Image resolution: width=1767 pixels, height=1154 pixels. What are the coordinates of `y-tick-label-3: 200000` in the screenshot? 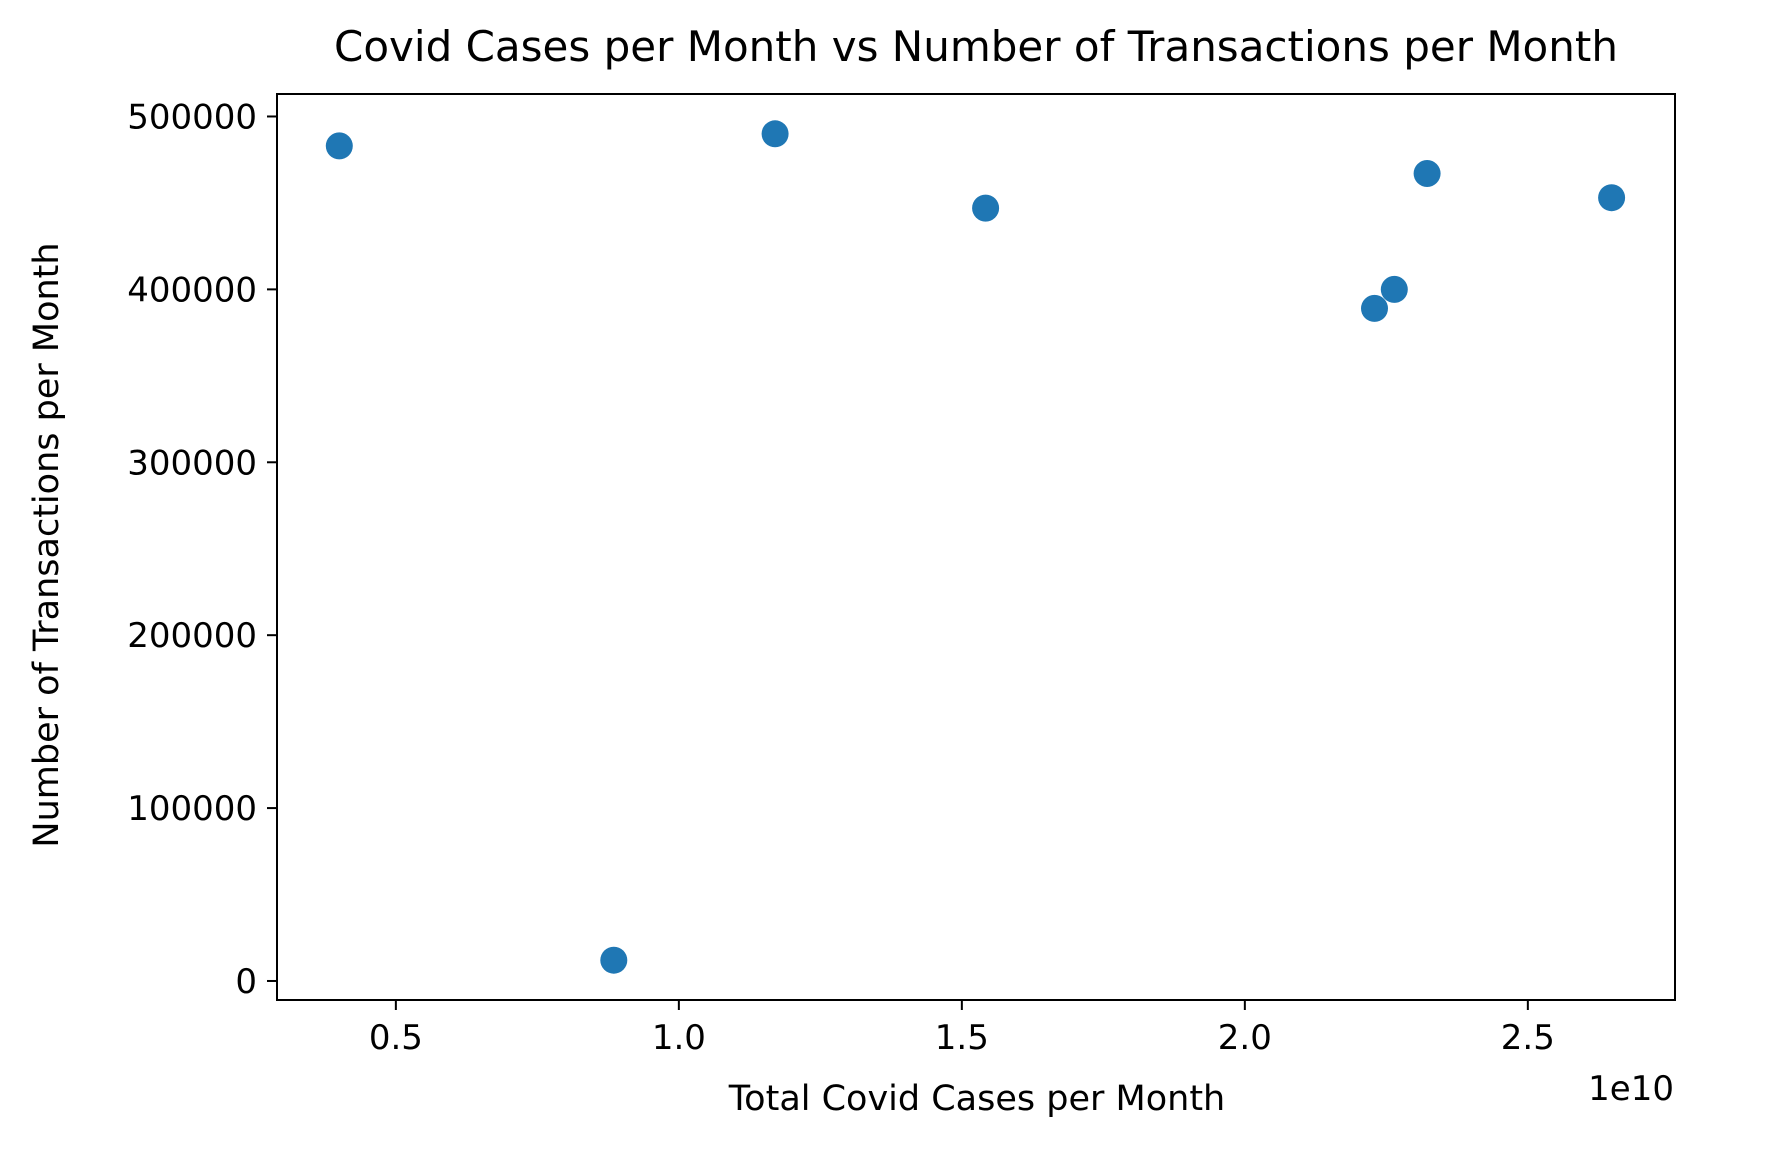 It's located at (192, 636).